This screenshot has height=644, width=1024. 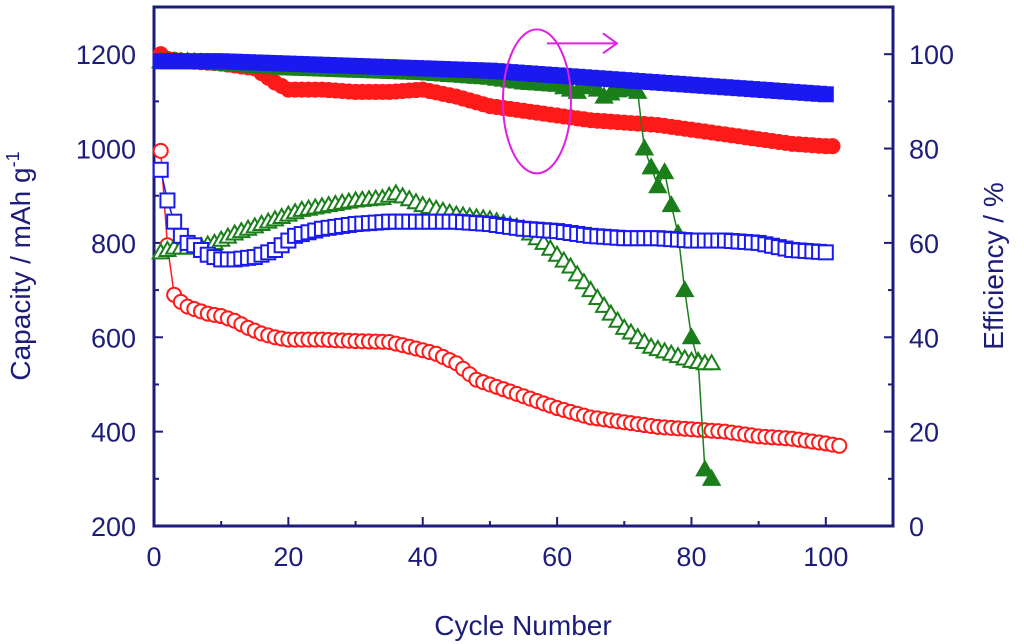 I want to click on y-left-tick-label: 400, so click(x=113, y=433).